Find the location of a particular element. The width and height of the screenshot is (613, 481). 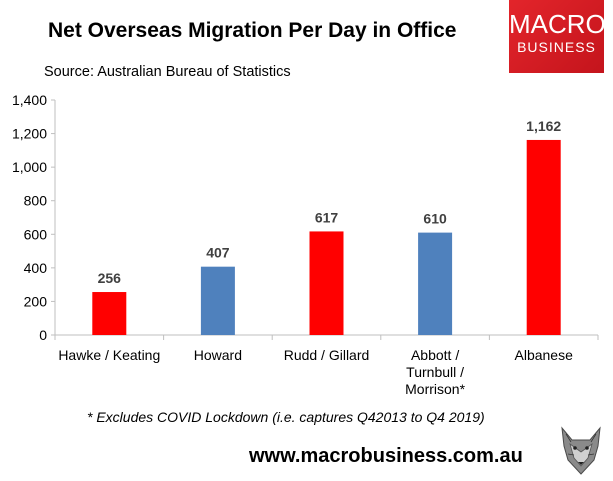

data-label: 256 is located at coordinates (110, 278).